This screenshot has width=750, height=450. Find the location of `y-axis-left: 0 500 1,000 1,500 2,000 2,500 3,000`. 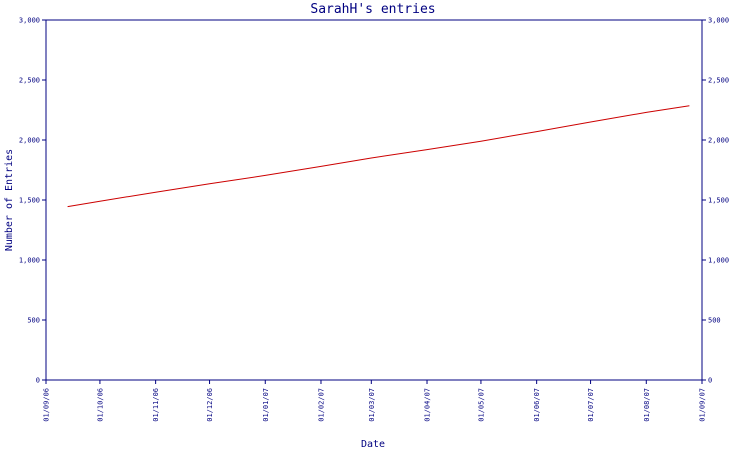

y-axis-left: 0 500 1,000 1,500 2,000 2,500 3,000 is located at coordinates (32, 201).